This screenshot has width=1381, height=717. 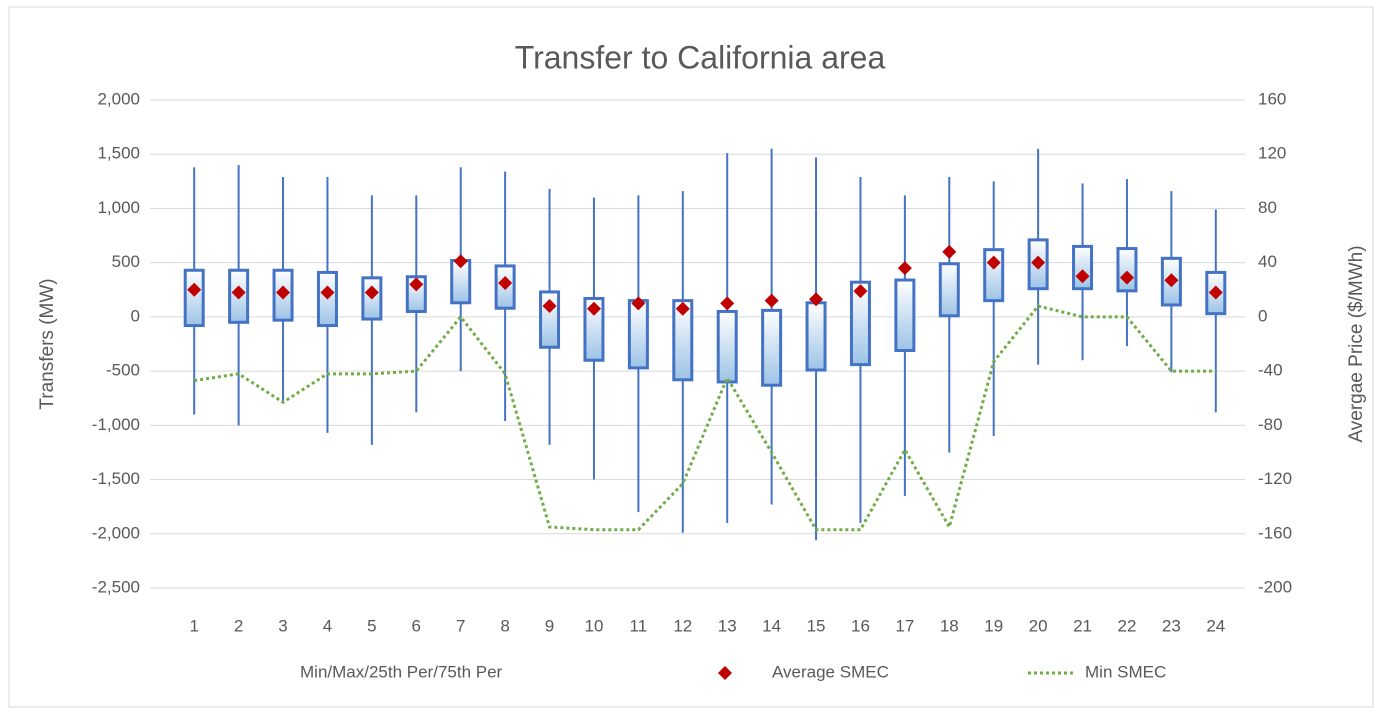 What do you see at coordinates (1267, 207) in the screenshot?
I see `y2-tick-label: 80` at bounding box center [1267, 207].